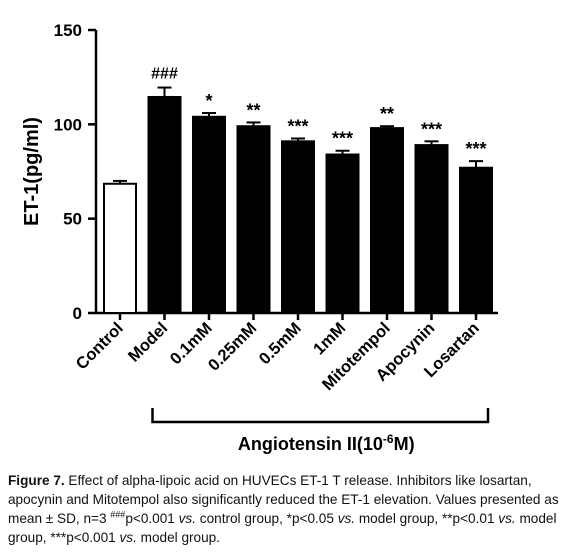 This screenshot has width=574, height=559. I want to click on bar-0.25mM, so click(253, 219).